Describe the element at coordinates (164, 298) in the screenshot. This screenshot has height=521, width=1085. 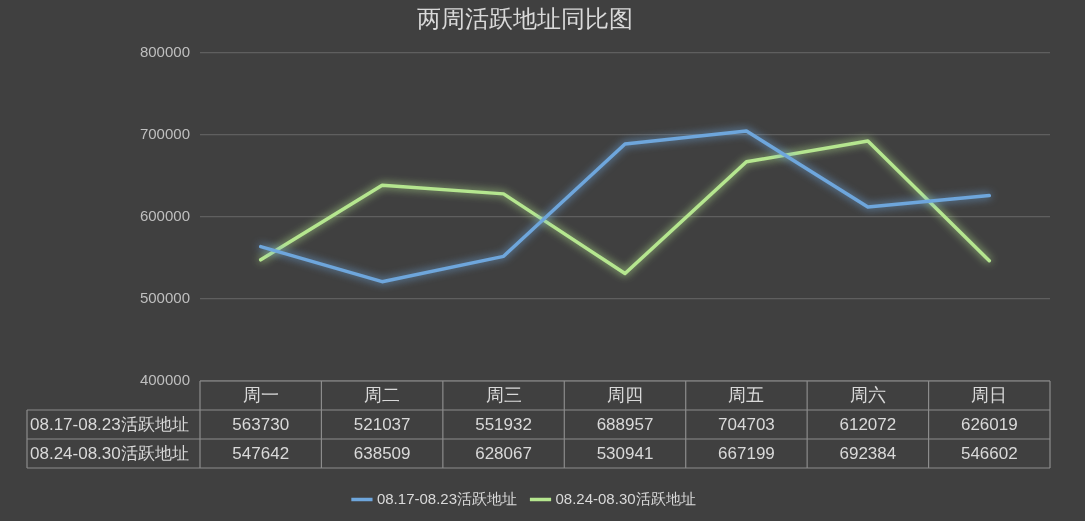
I see `y-tick-label: 500000` at that location.